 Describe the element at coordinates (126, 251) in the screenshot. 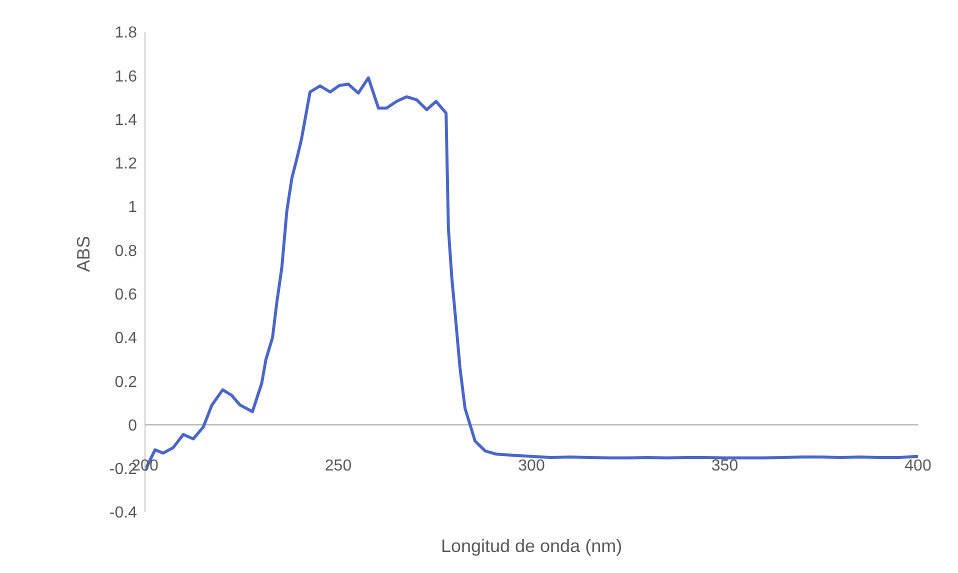

I see `y-tick-label: 0.8` at that location.